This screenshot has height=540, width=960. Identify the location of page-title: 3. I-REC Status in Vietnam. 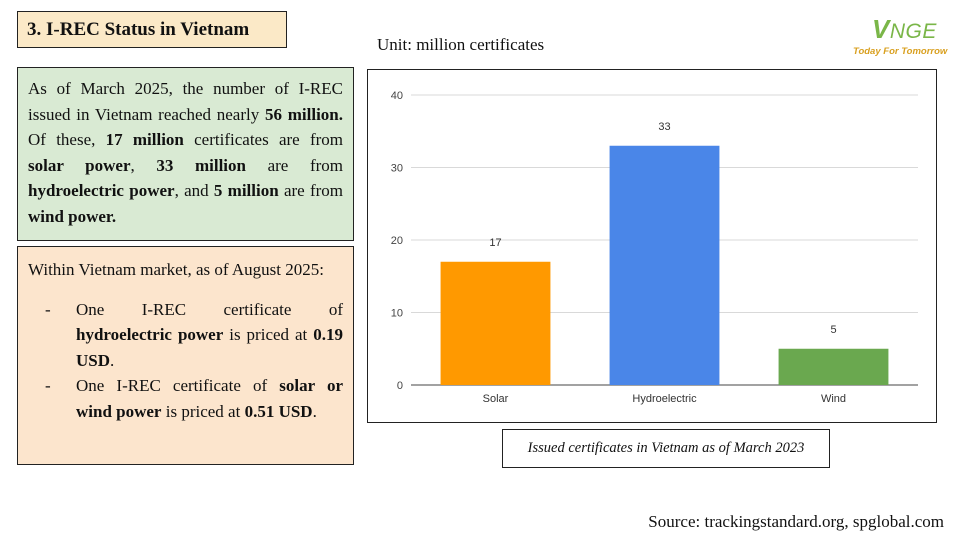
(152, 29).